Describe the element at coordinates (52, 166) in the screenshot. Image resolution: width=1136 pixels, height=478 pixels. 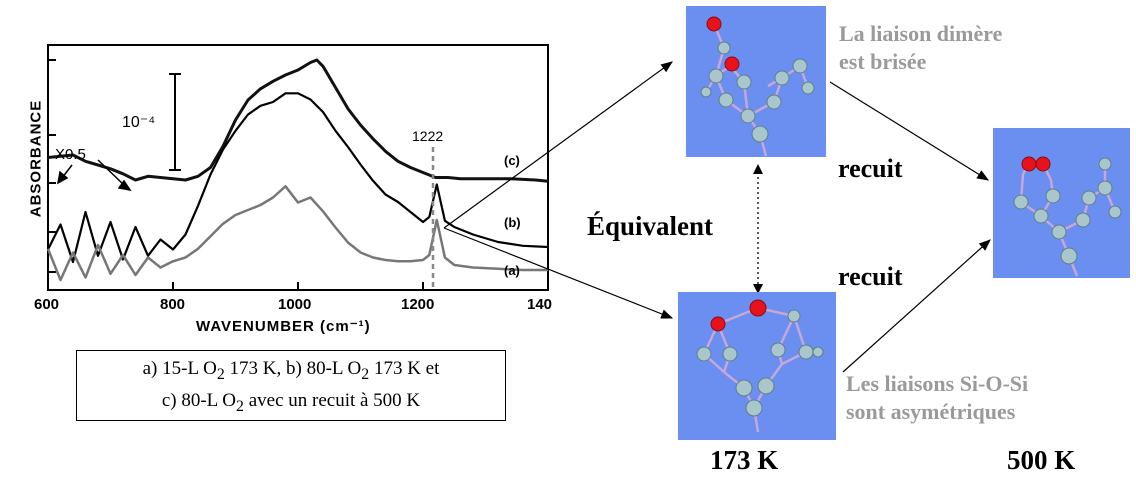
I see `y-axis-ticks` at that location.